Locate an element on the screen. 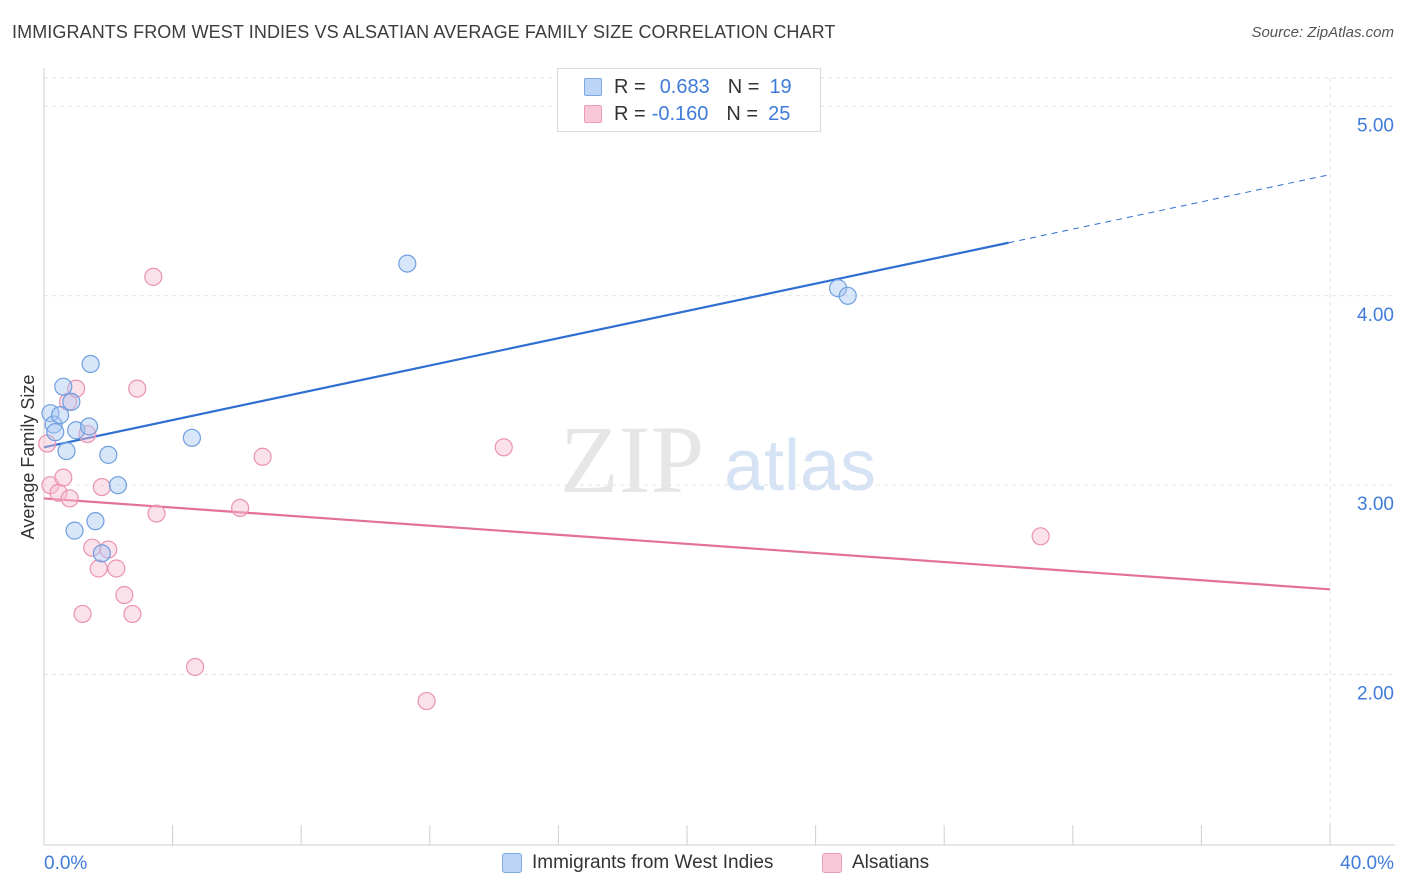  y-axis-label: Average Family Size is located at coordinates (28, 457).